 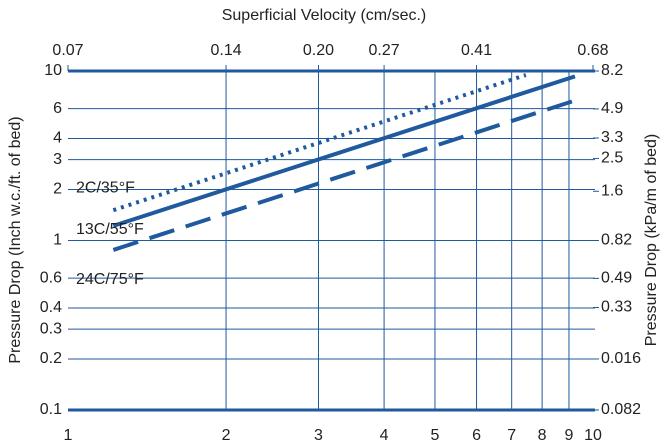 I want to click on y-tick-label: 2, so click(x=57, y=189).